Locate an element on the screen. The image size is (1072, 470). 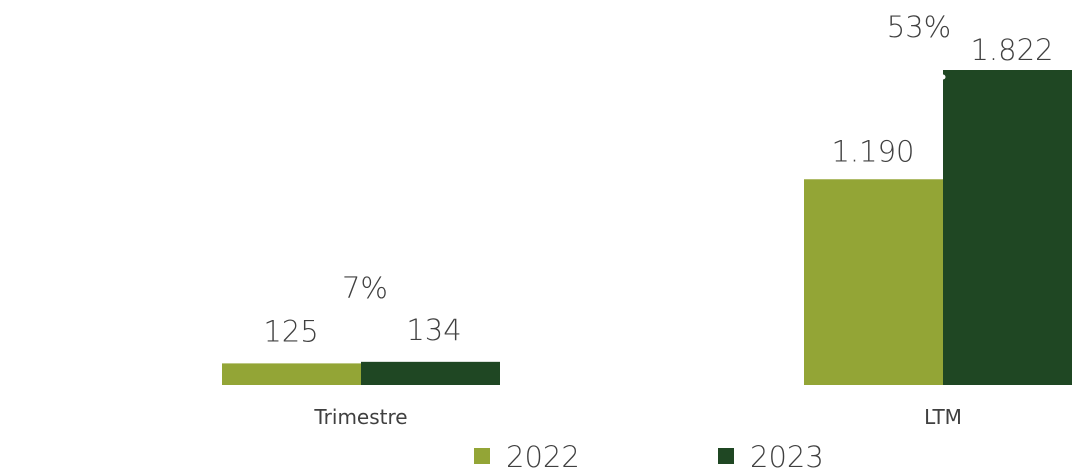
bar-2022-ltm is located at coordinates (873, 282).